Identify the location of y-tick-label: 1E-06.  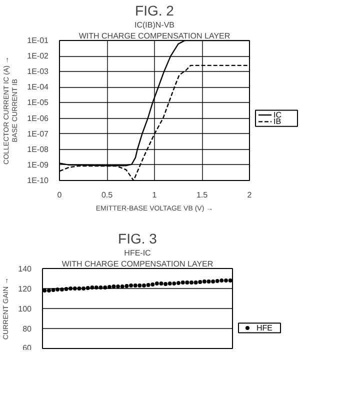
(38, 118).